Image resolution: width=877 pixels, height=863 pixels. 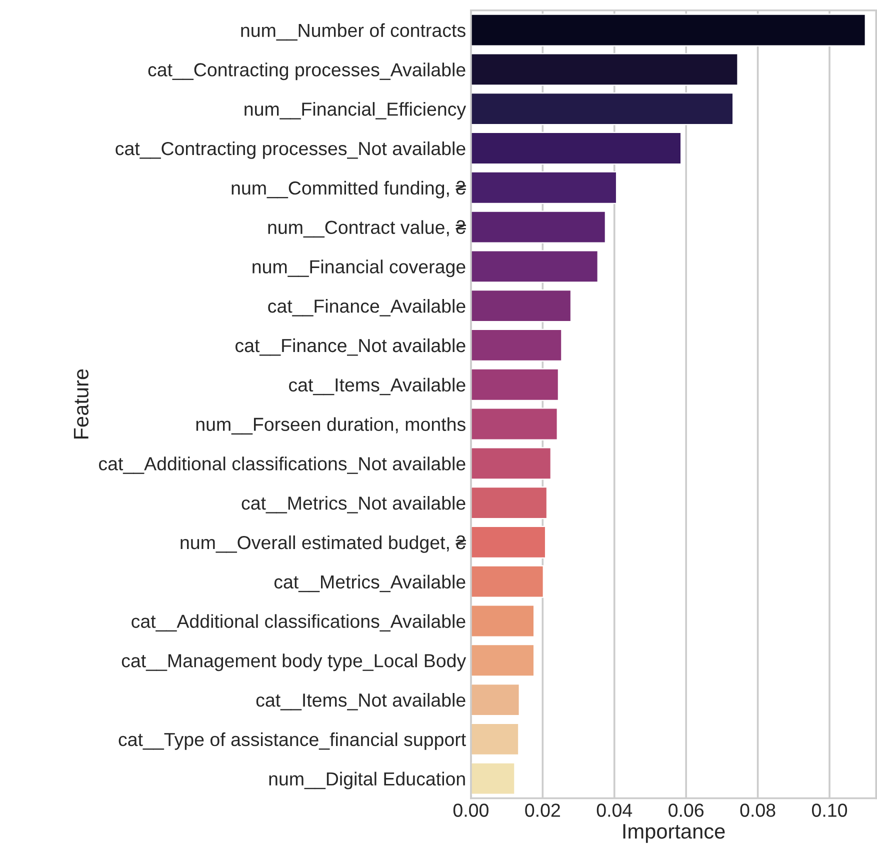 I want to click on y-tick-label: num__Financial_Efficiency, so click(x=355, y=111).